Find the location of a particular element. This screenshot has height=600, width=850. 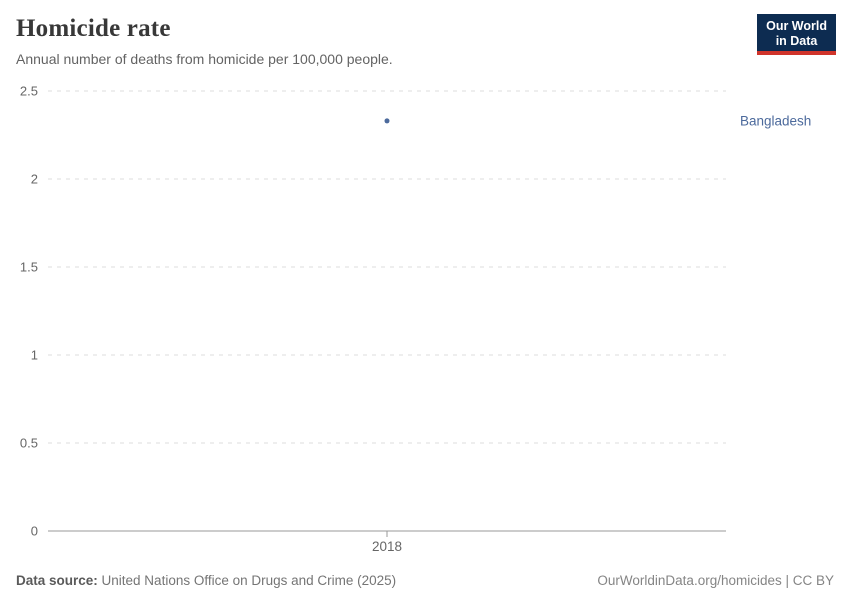

entity-label: Bangladesh is located at coordinates (775, 120).